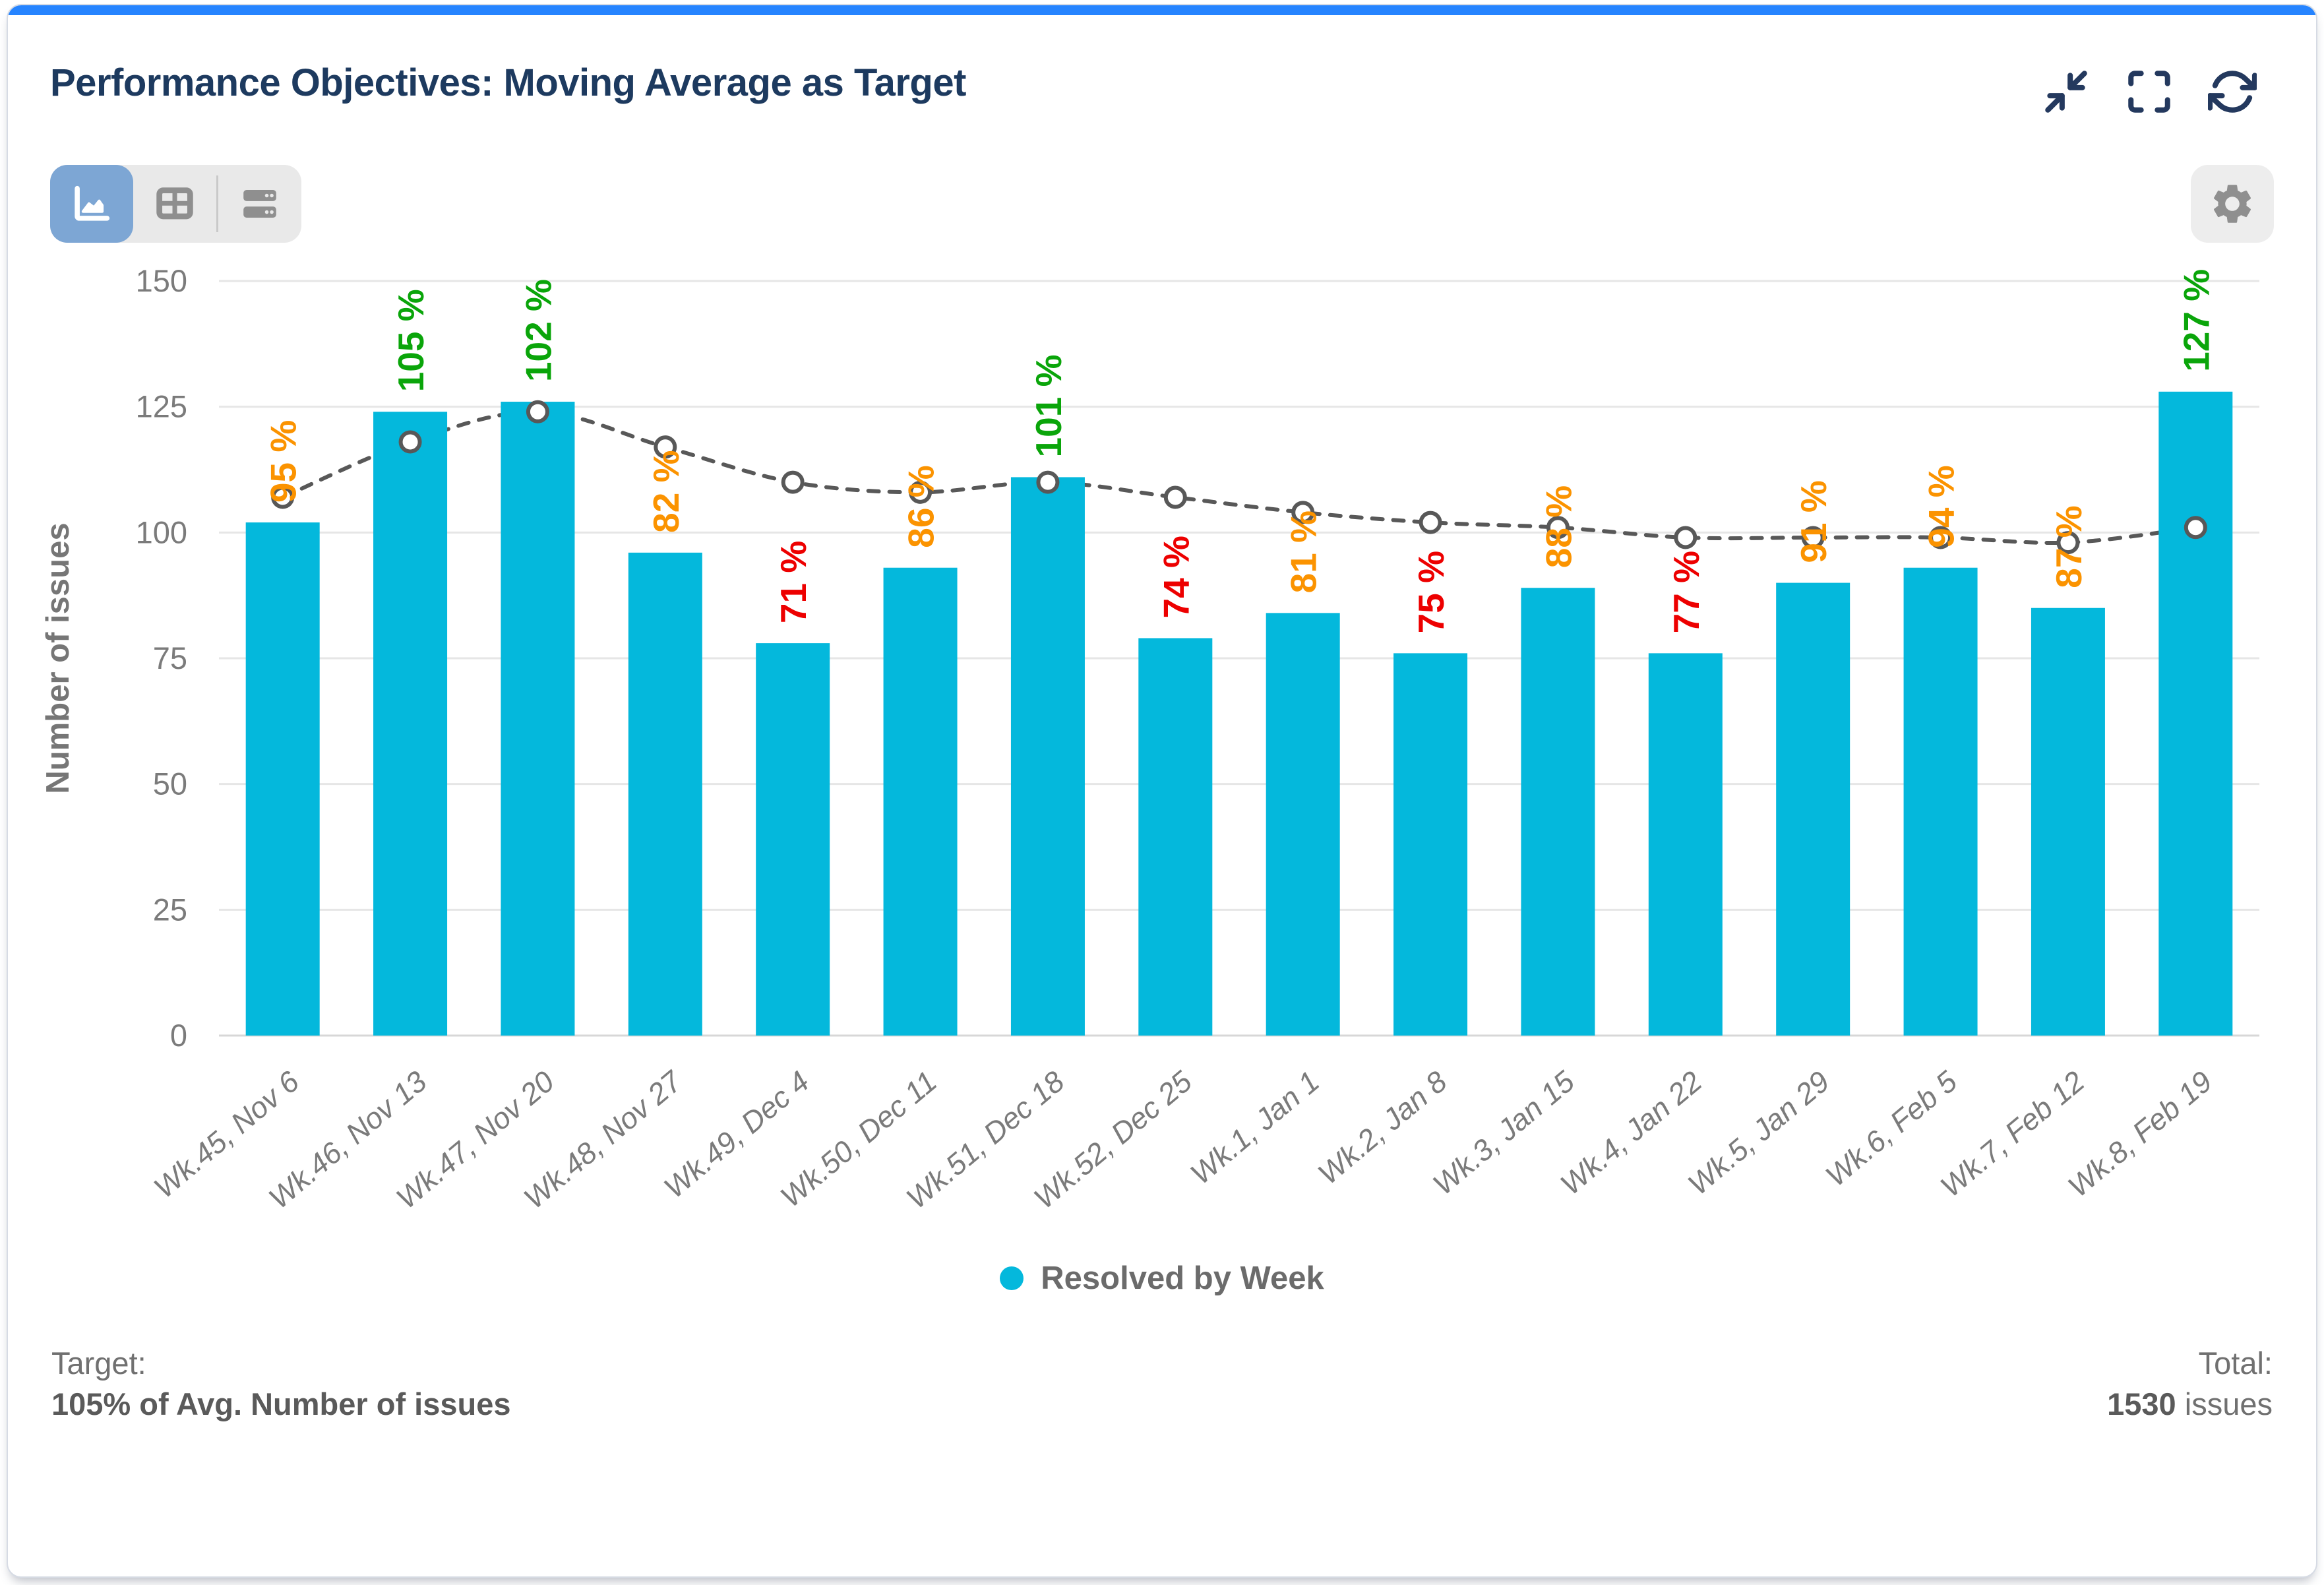 This screenshot has width=2324, height=1585. What do you see at coordinates (1686, 592) in the screenshot?
I see `percent-label: 77 %` at bounding box center [1686, 592].